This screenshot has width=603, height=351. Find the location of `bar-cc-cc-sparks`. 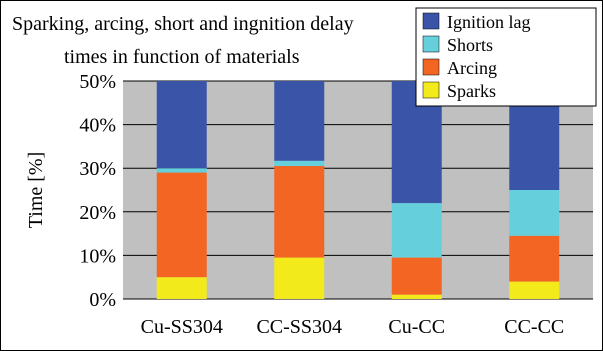

bar-cc-cc-sparks is located at coordinates (534, 290).